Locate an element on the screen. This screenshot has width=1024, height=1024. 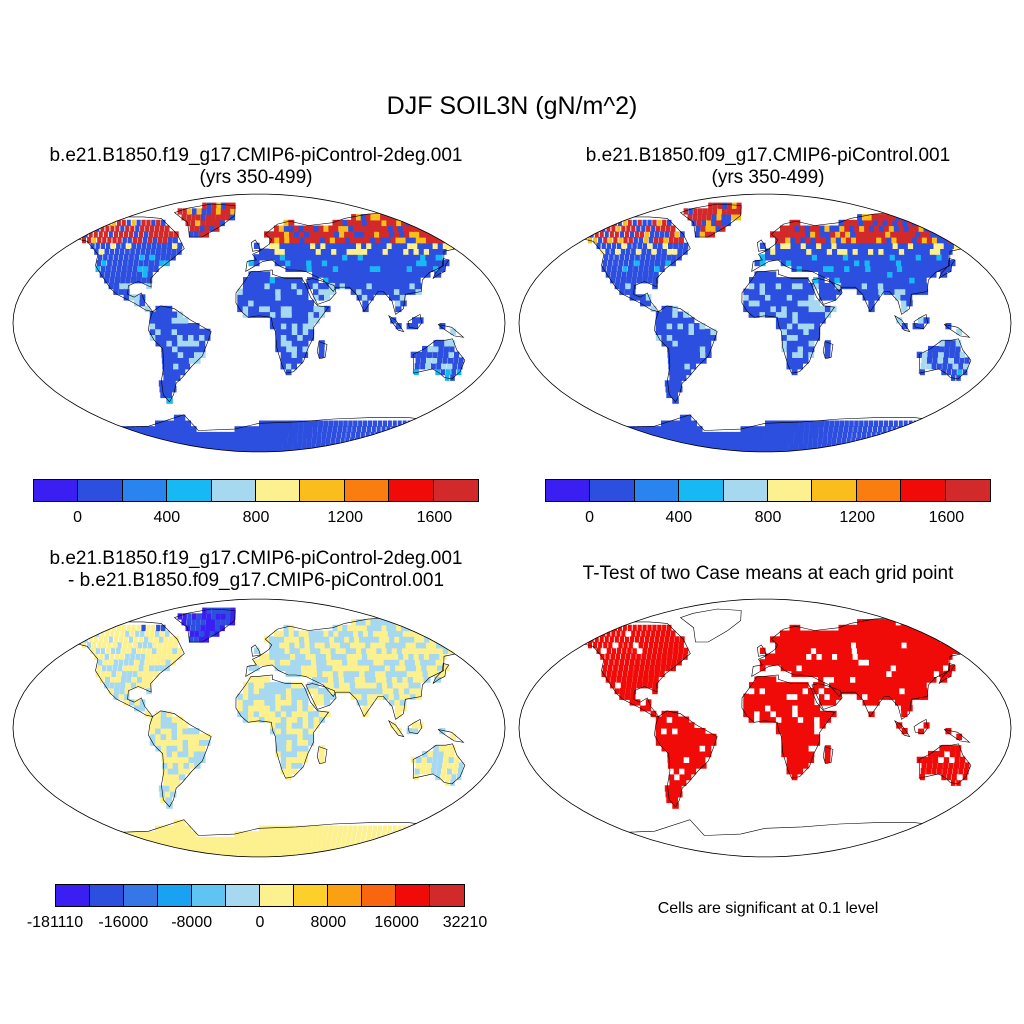
colorbar-difference-boxes is located at coordinates (260, 895).